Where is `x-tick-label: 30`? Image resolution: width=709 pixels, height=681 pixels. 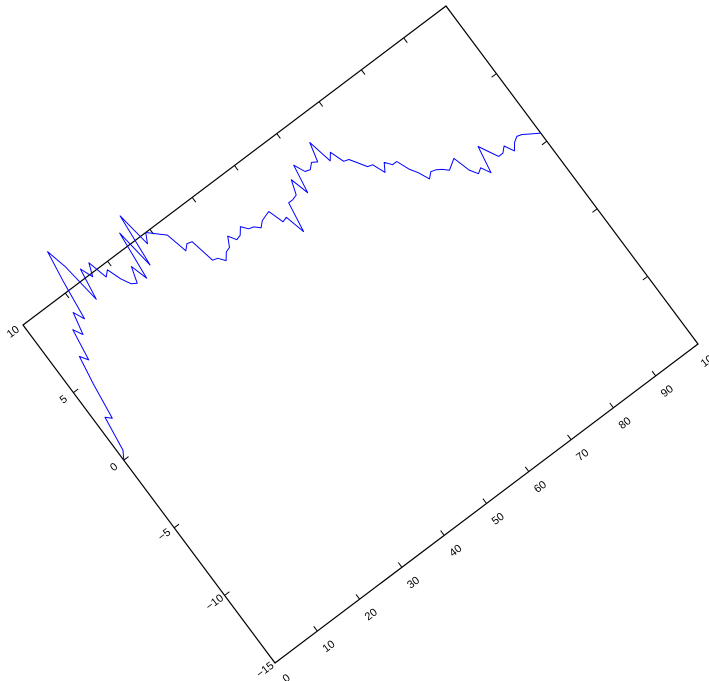
x-tick-label: 30 is located at coordinates (413, 582).